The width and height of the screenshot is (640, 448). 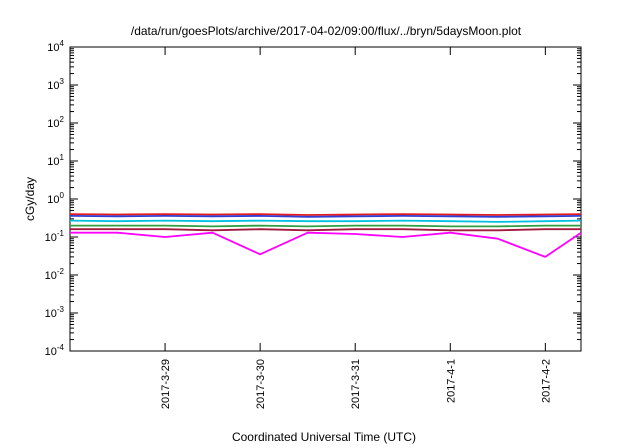 What do you see at coordinates (55, 350) in the screenshot?
I see `y-tick-label: 10⁻⁴` at bounding box center [55, 350].